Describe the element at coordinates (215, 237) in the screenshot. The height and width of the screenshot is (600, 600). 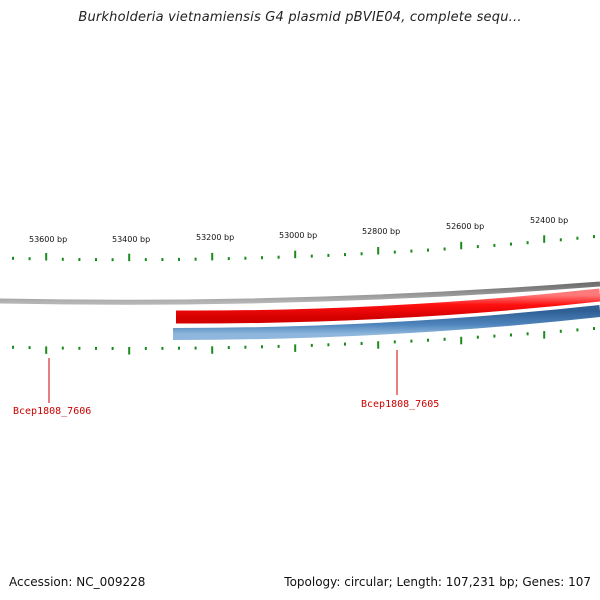
I see `tick-label-53200: 53200 bp` at that location.